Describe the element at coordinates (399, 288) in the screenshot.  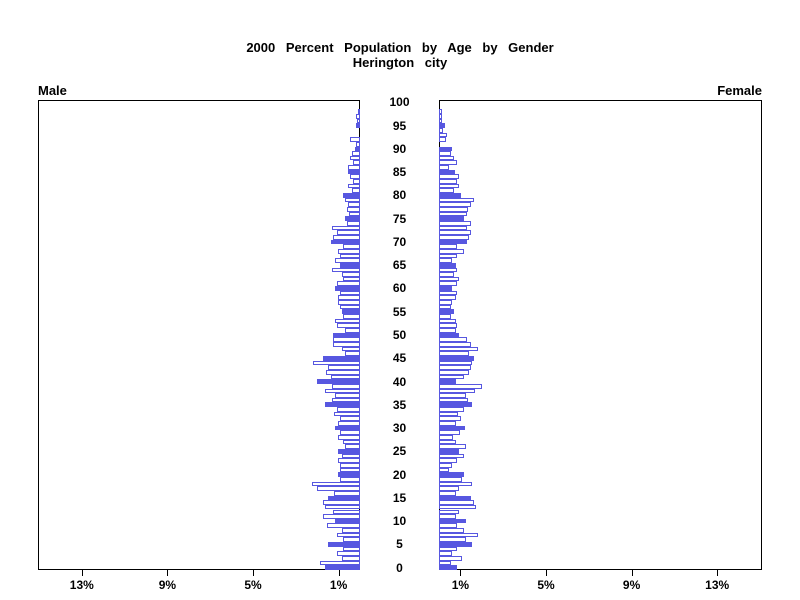
I see `age-tick-label-60: 60` at that location.